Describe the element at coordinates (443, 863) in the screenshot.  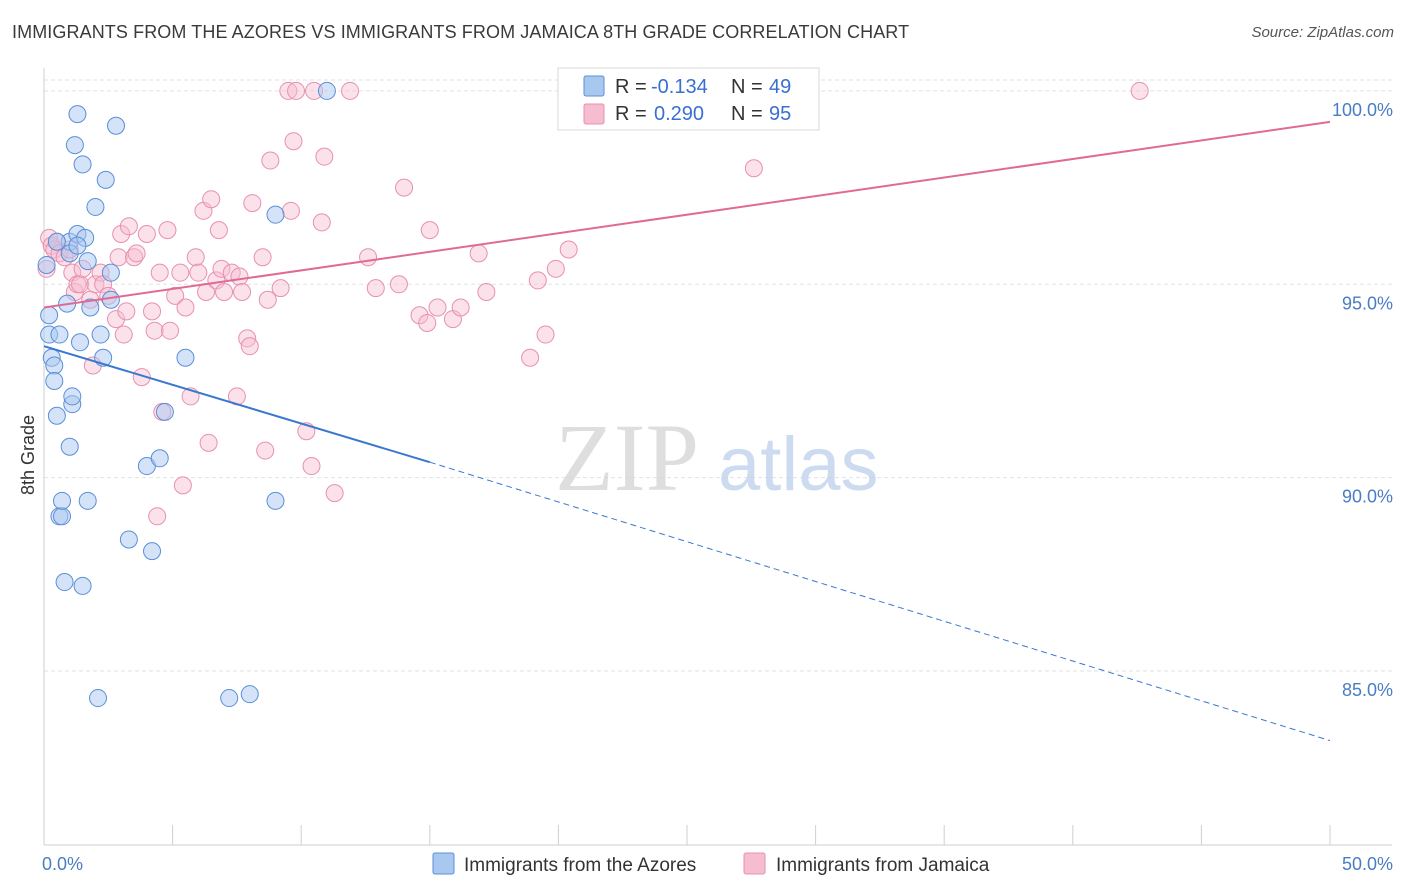
I see `bottom-legend-swatch-azores` at that location.